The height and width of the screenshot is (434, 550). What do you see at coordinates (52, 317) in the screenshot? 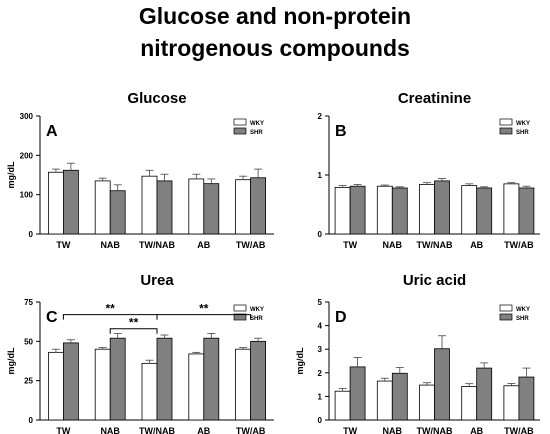
I see `panel-letter: C` at bounding box center [52, 317].